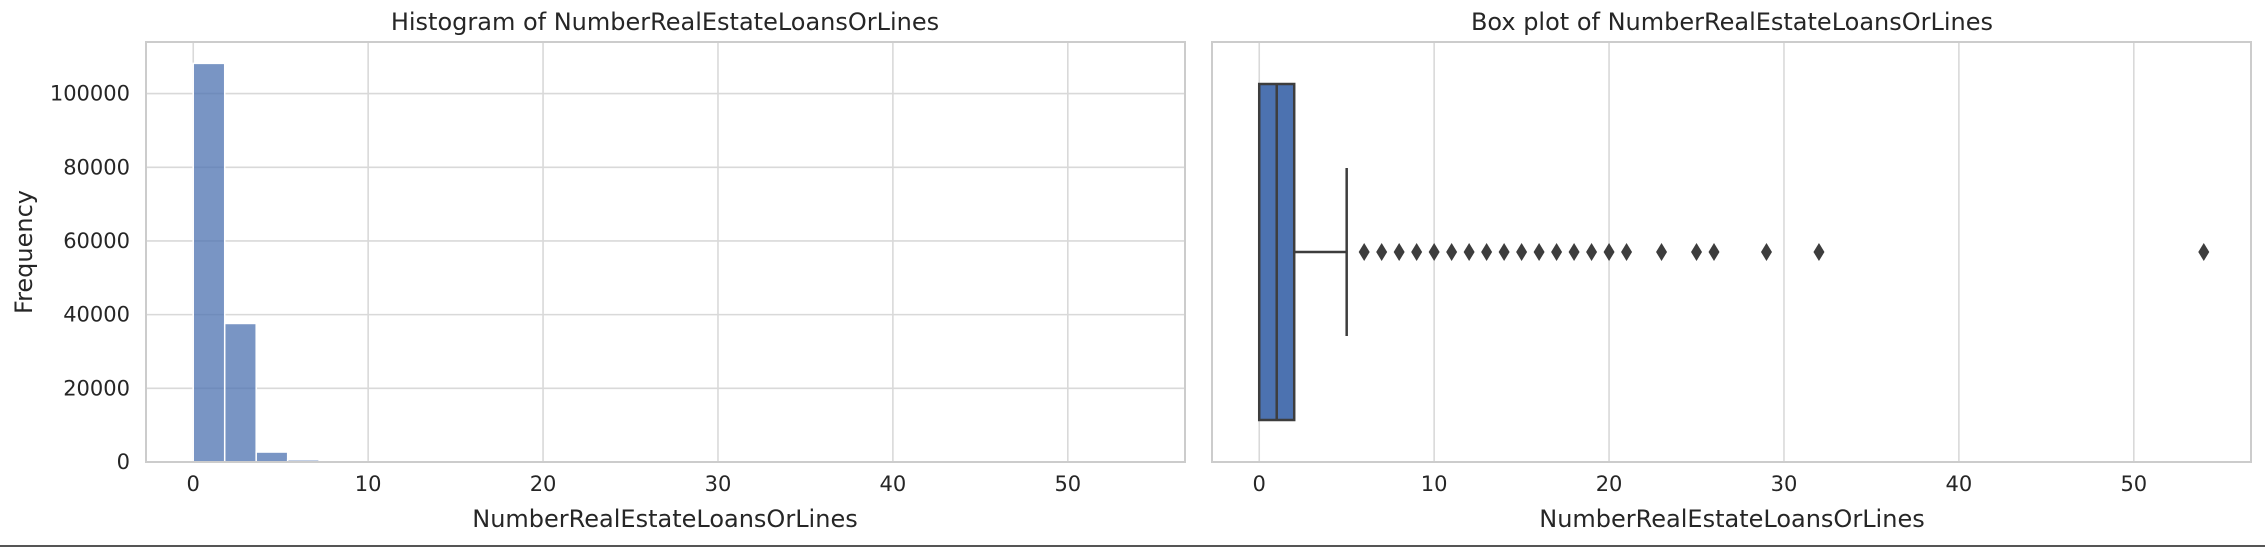 The image size is (2265, 547). I want to click on boxplot-x-tick-label: 0, so click(1259, 484).